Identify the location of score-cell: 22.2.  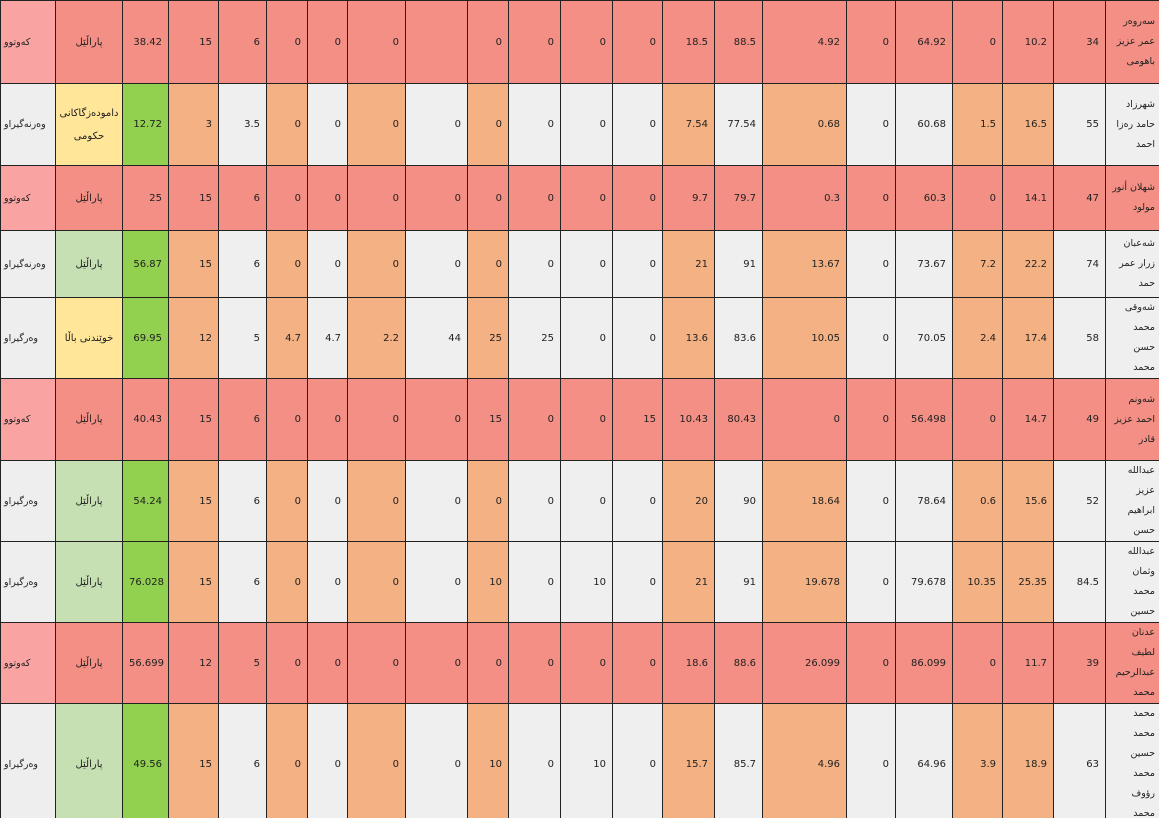
(1028, 264).